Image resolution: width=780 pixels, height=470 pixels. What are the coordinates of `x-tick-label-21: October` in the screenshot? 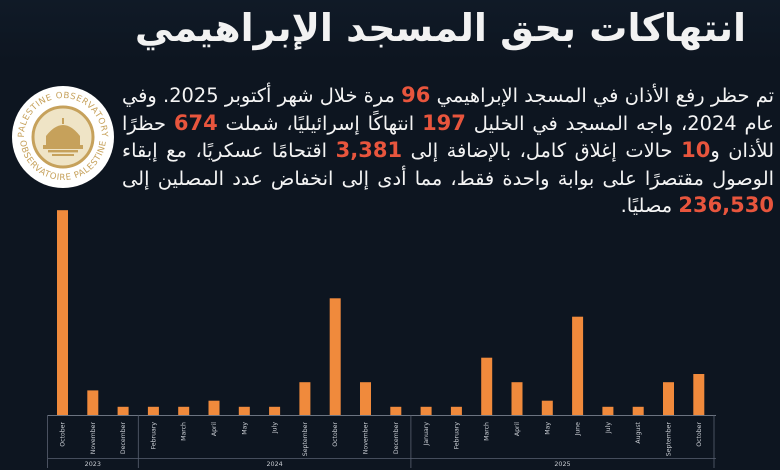 It's located at (699, 434).